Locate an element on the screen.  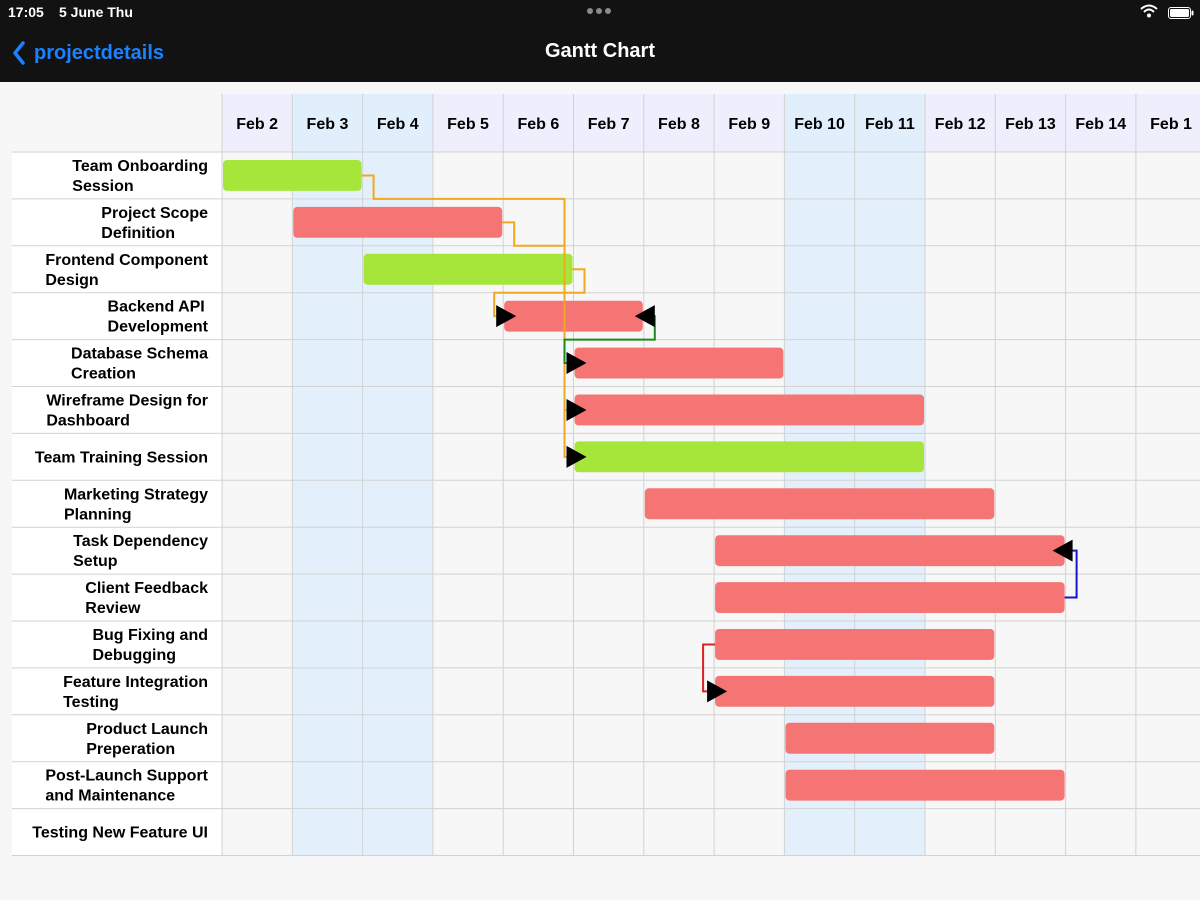
chevron-left-icon is located at coordinates (19, 53).